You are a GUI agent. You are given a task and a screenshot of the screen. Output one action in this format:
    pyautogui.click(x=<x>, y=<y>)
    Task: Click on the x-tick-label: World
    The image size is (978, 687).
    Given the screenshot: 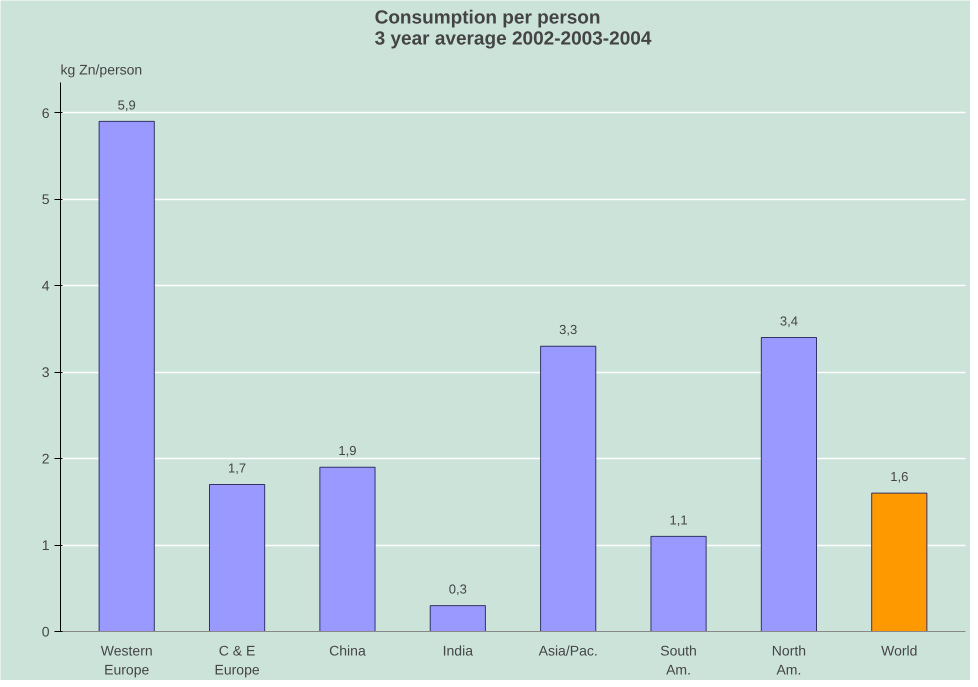 What is the action you would take?
    pyautogui.click(x=899, y=650)
    